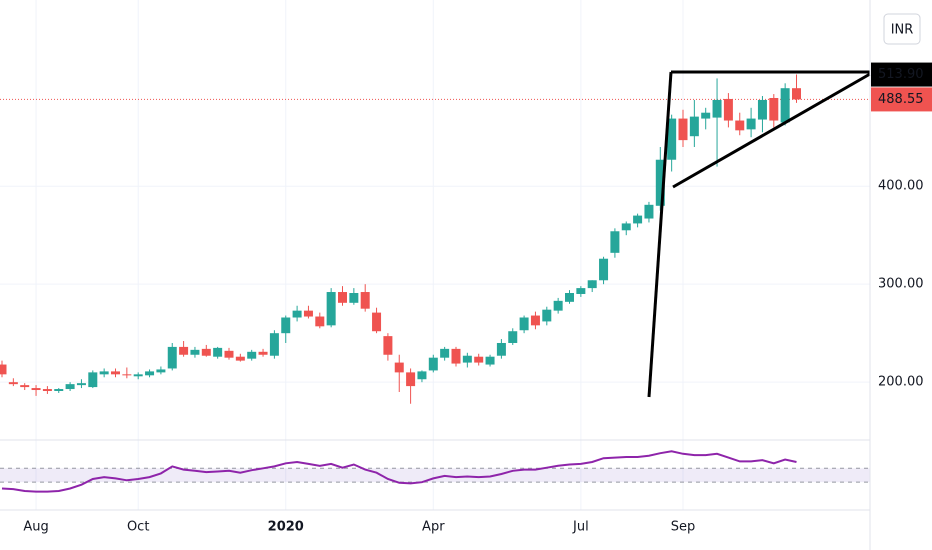 This screenshot has height=550, width=932. Describe the element at coordinates (138, 527) in the screenshot. I see `x-tick-label: Oct` at that location.